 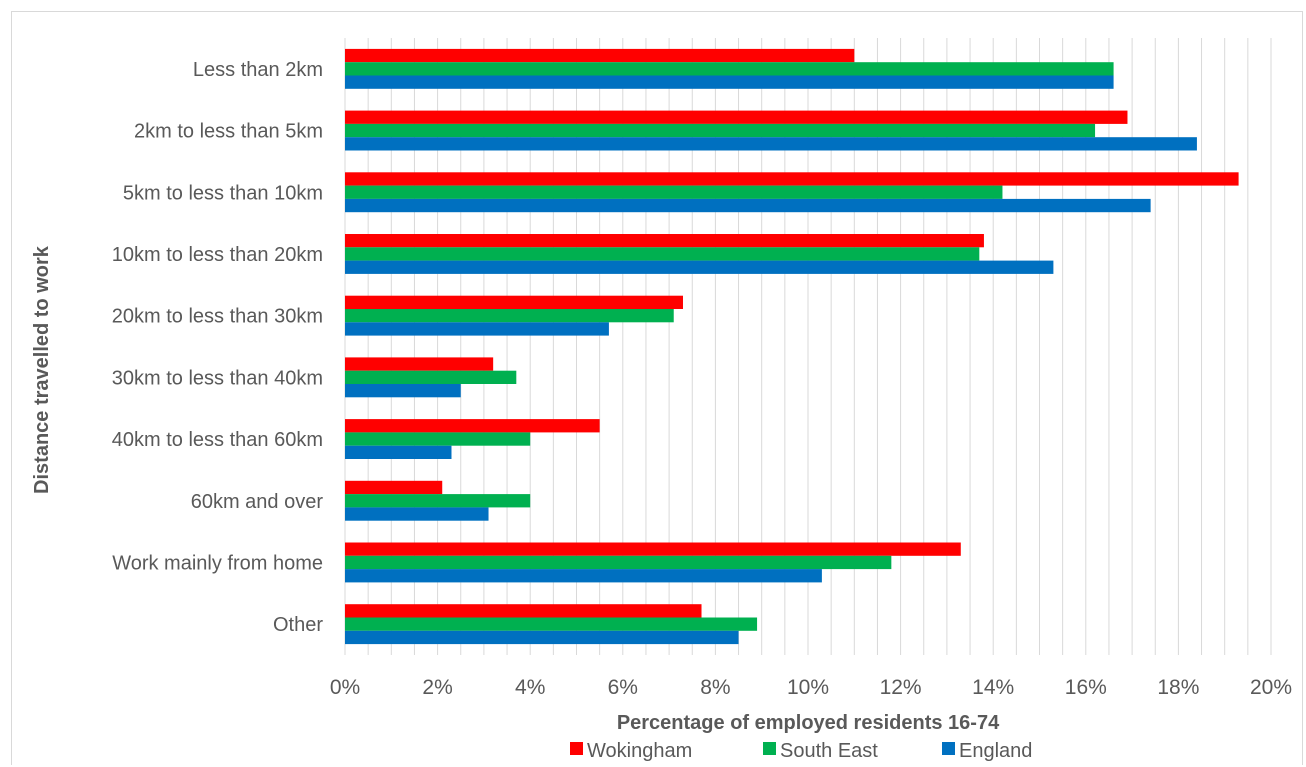 I want to click on x-tick-label: 12%, so click(x=901, y=687).